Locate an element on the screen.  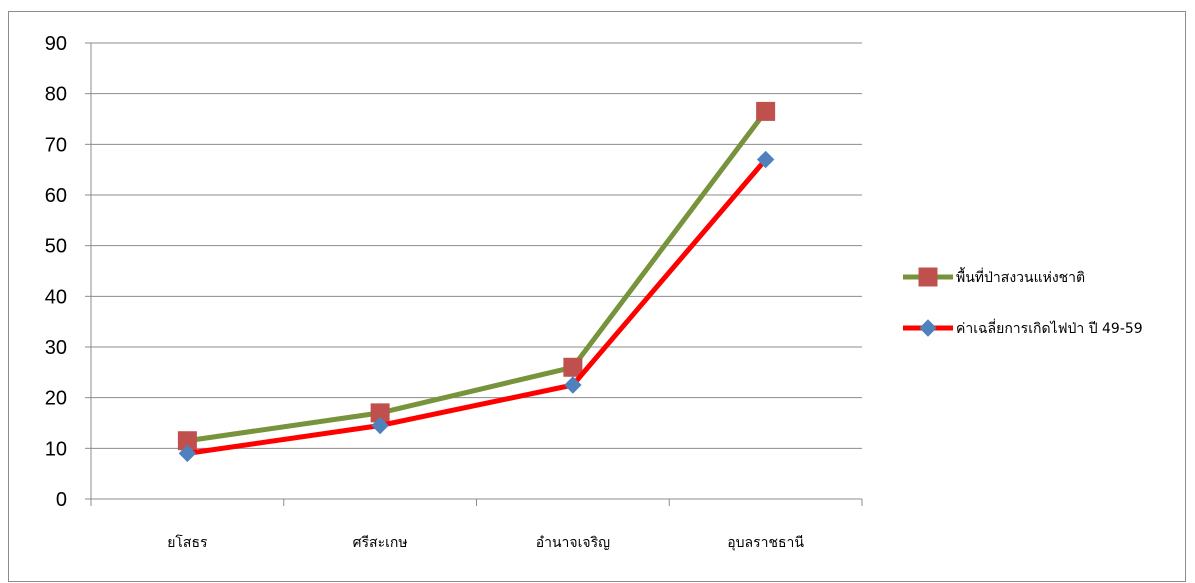
x-tick-labels: ยโสธร ศรีสะเกษ อำนาจเจริญ อุบลราชธานี is located at coordinates (485, 542).